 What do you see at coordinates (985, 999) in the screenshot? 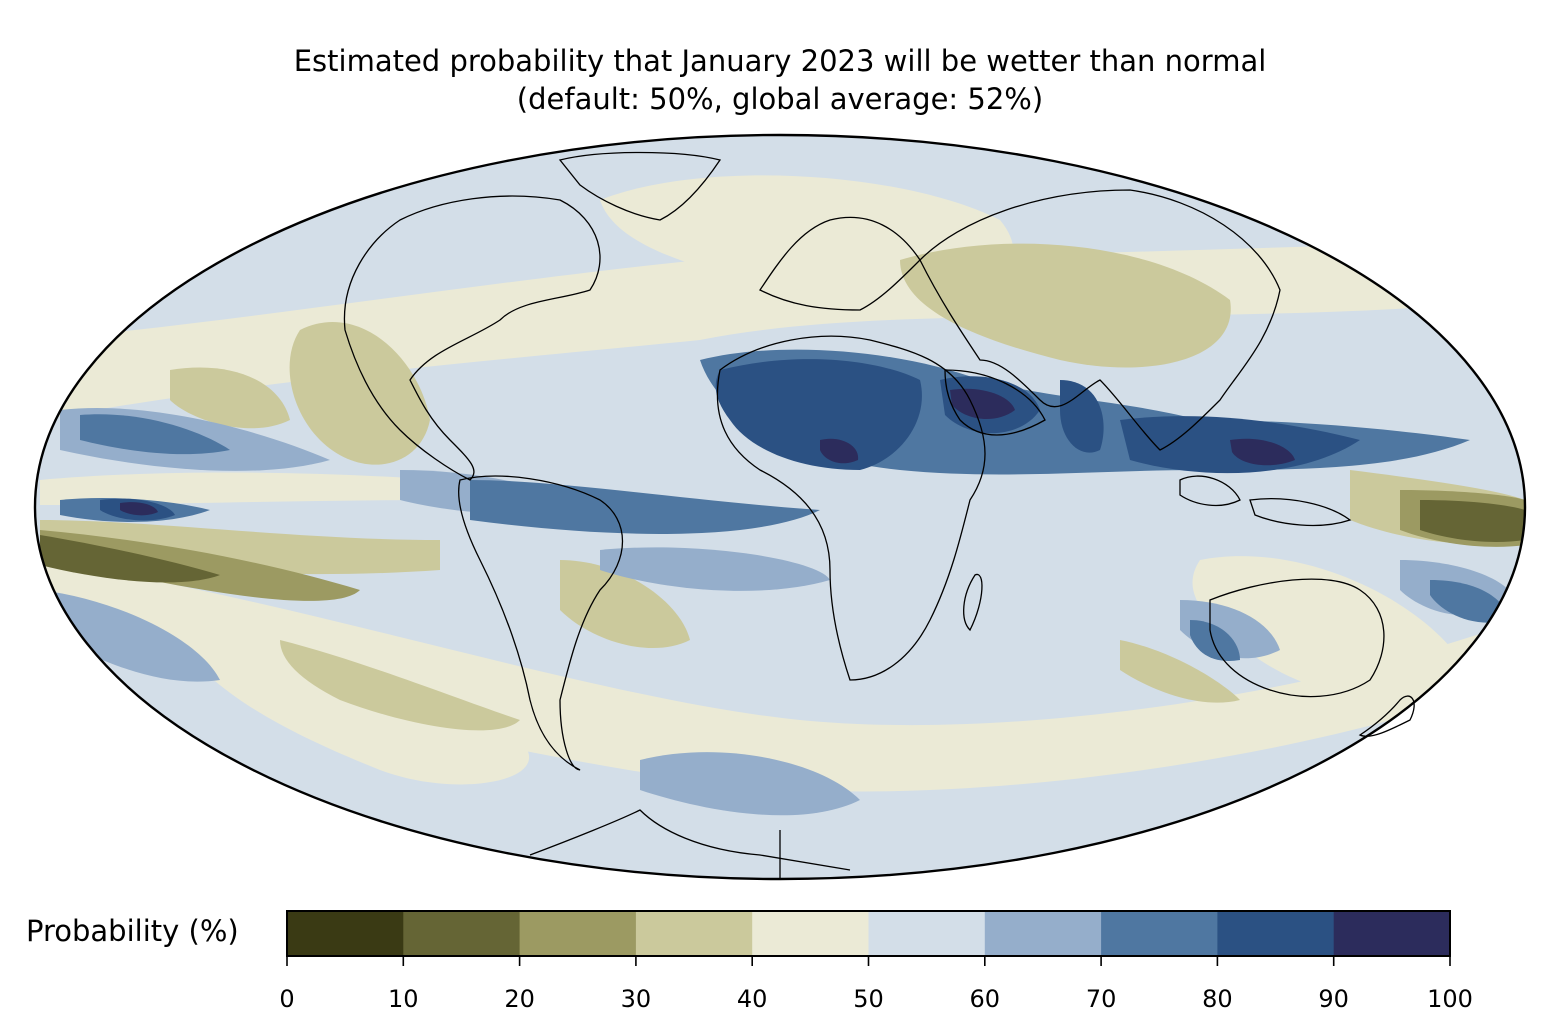
I see `colorbar-tick-label: 60` at bounding box center [985, 999].